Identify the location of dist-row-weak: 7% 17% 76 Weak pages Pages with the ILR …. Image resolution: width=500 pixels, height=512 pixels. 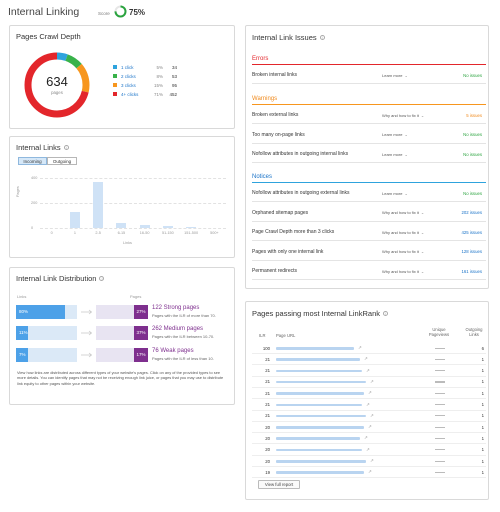
(126, 355).